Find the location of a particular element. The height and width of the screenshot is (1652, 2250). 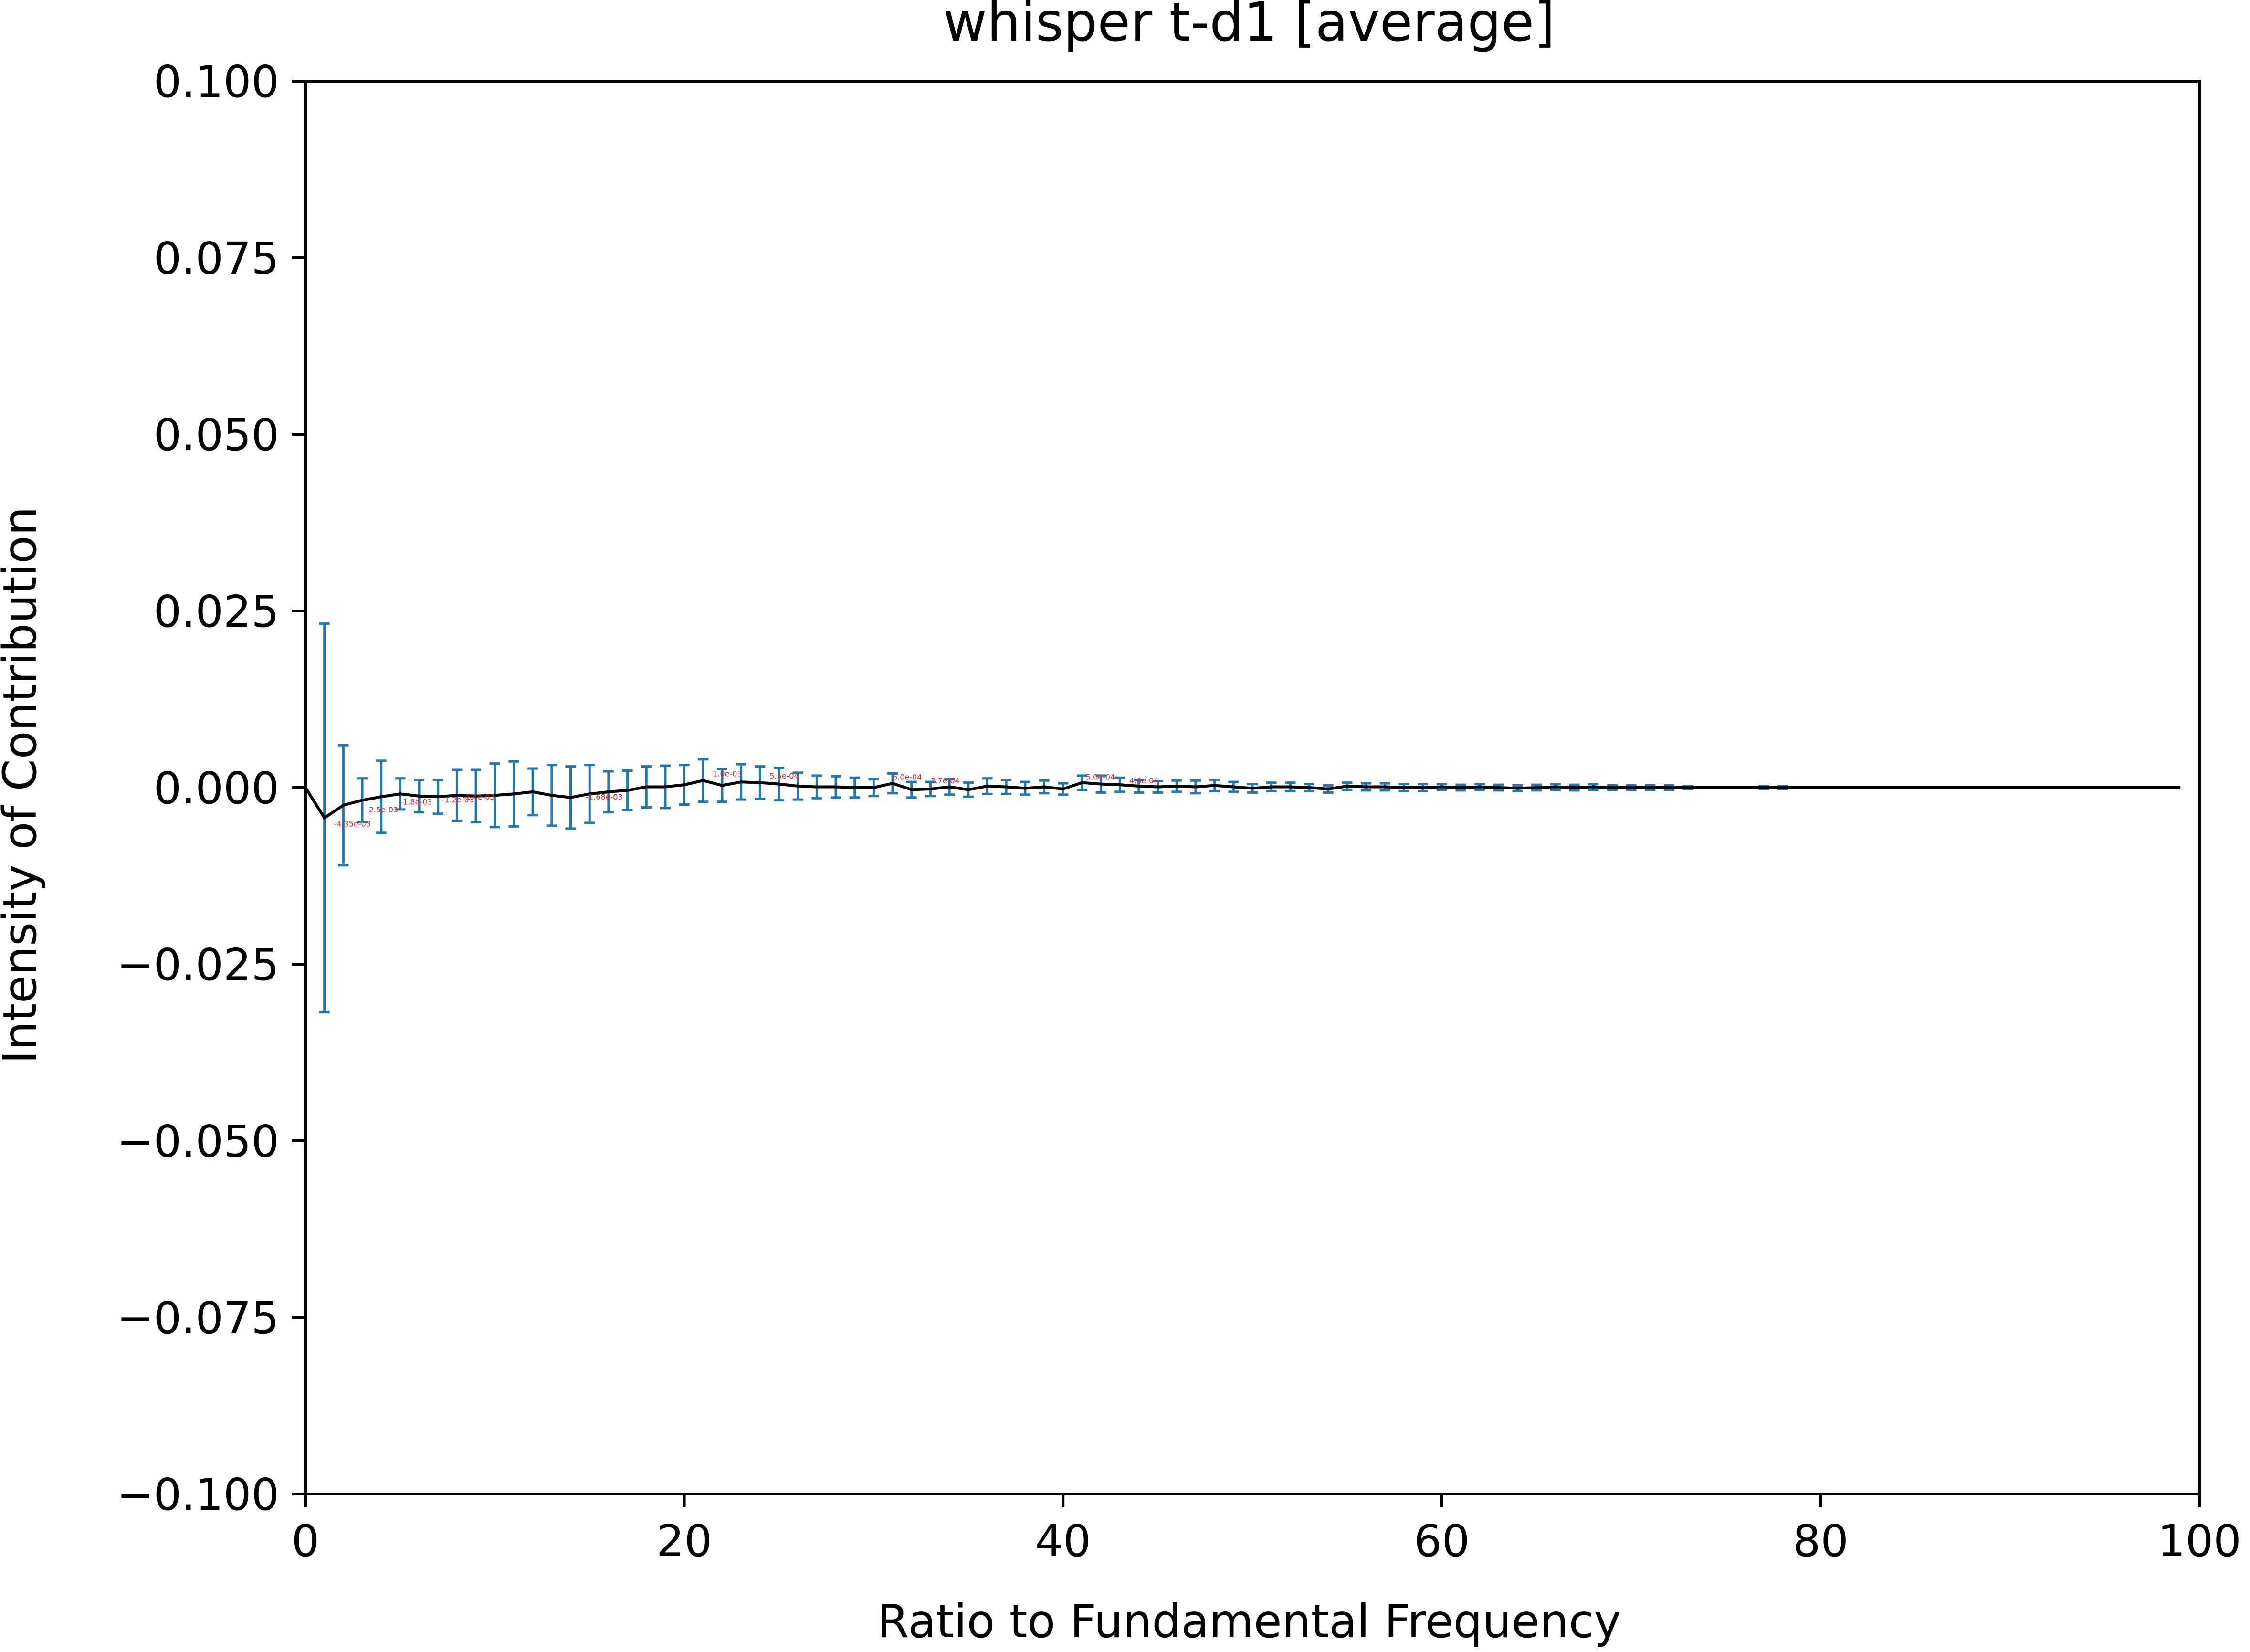

chart-title: whisper t-d1 [average] is located at coordinates (1249, 27).